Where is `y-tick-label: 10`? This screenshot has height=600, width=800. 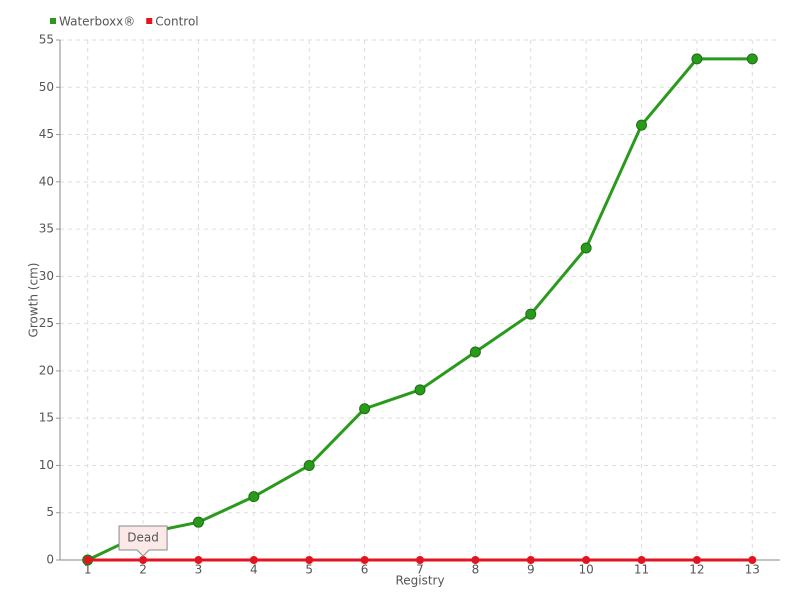
y-tick-label: 10 is located at coordinates (46, 465).